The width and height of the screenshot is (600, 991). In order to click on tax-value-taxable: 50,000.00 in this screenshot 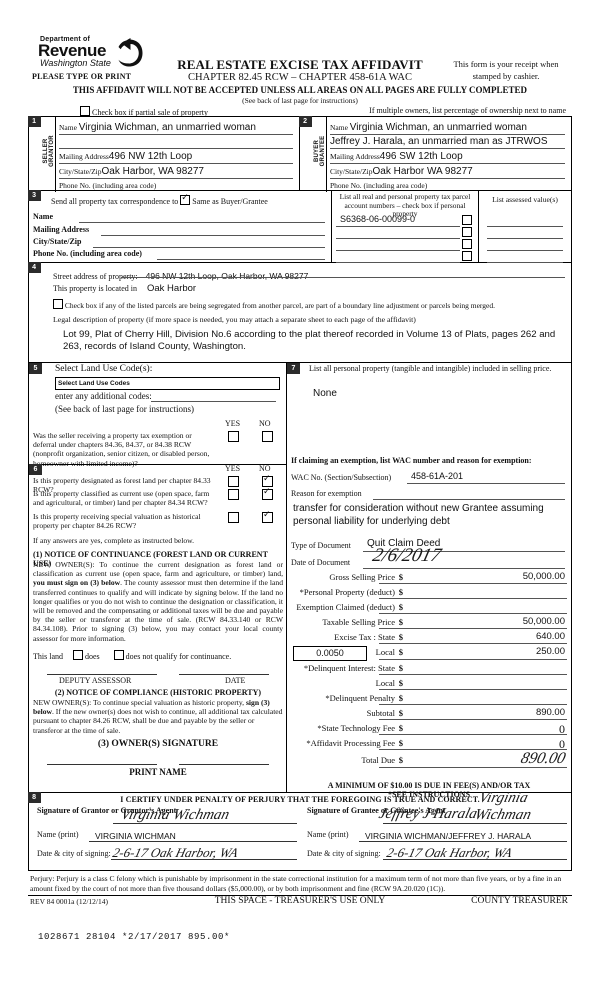, I will do `click(543, 621)`.